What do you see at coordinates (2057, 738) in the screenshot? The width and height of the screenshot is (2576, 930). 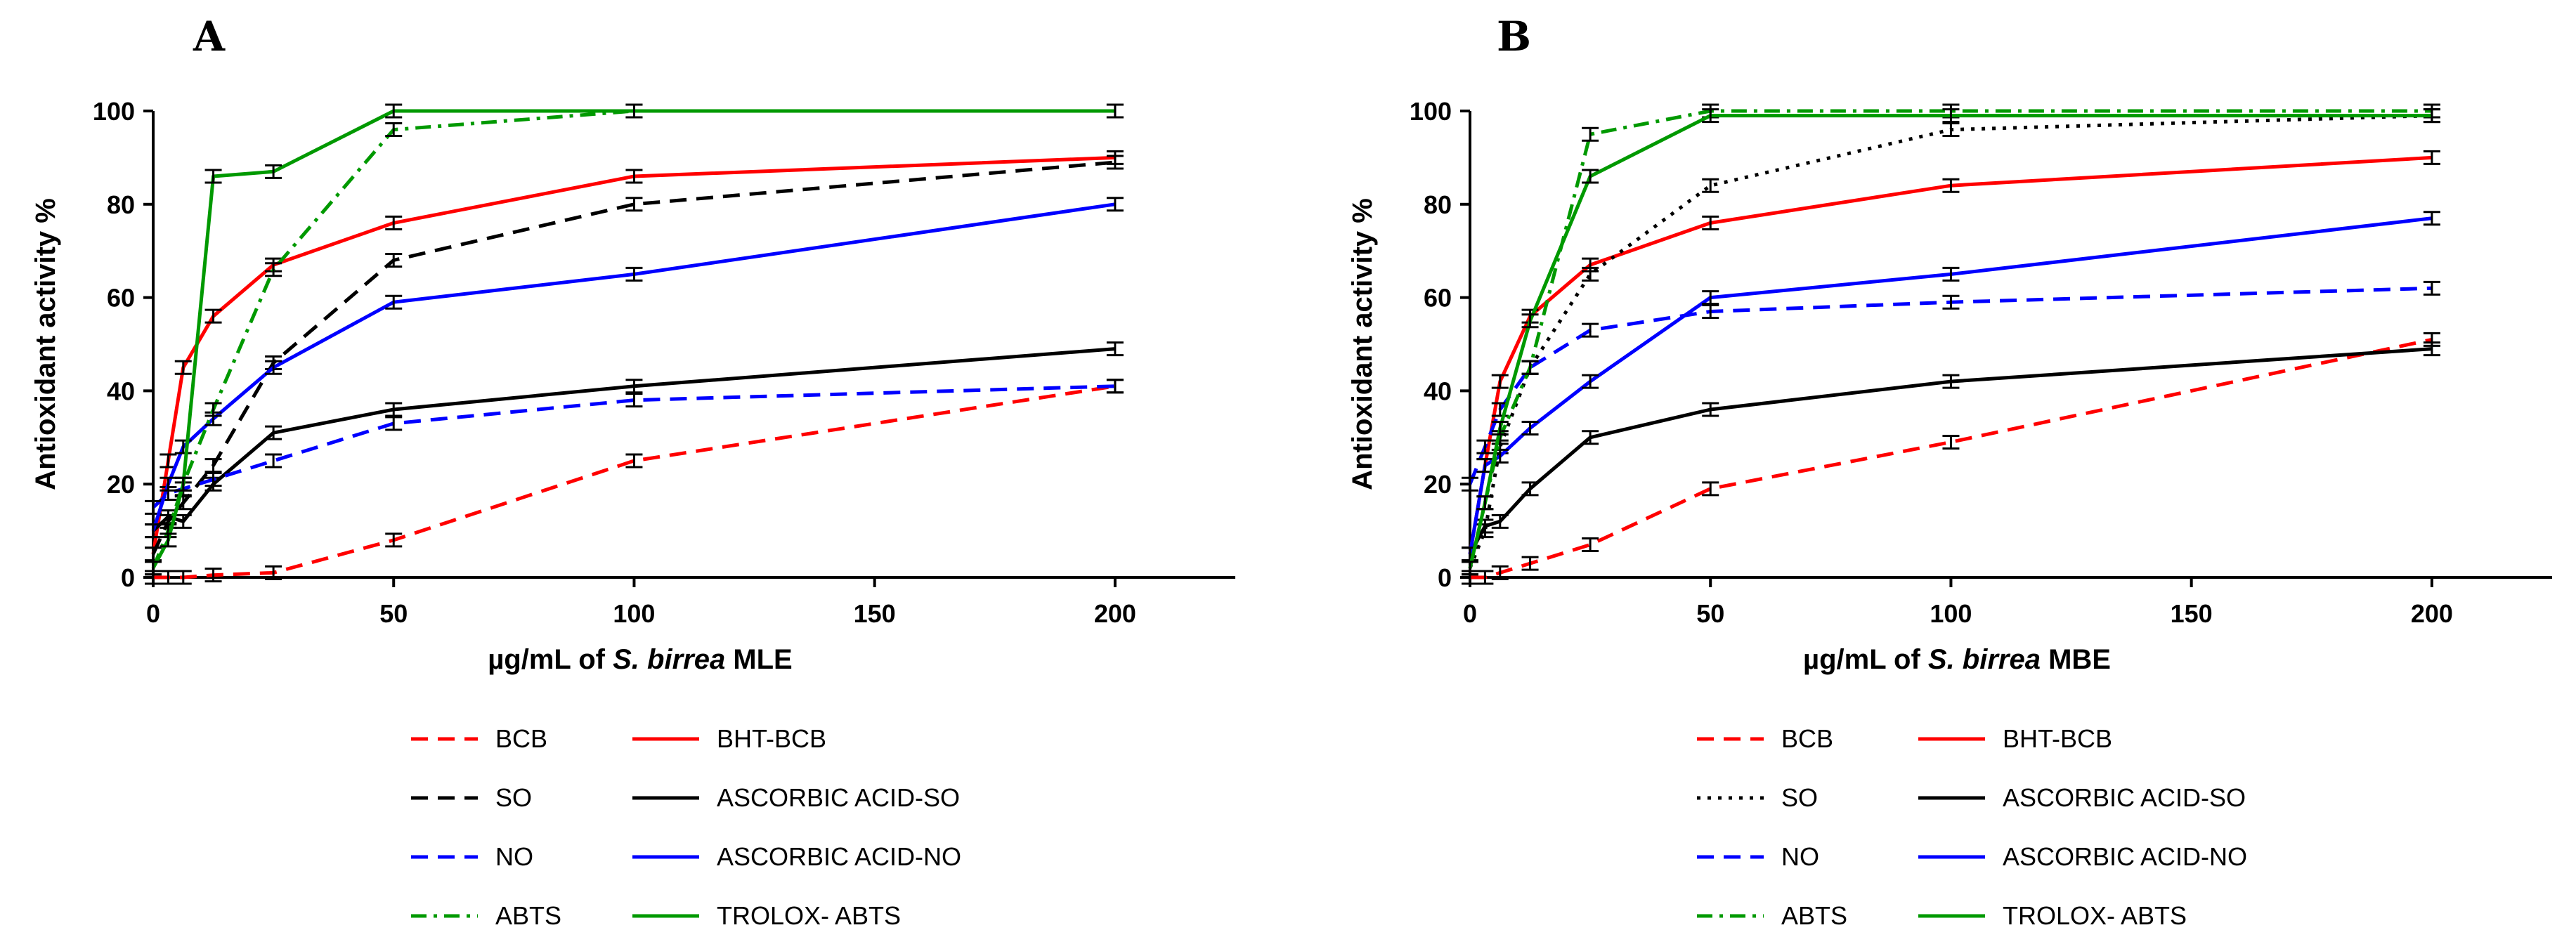 I see `legend-label: BHT-BCB` at bounding box center [2057, 738].